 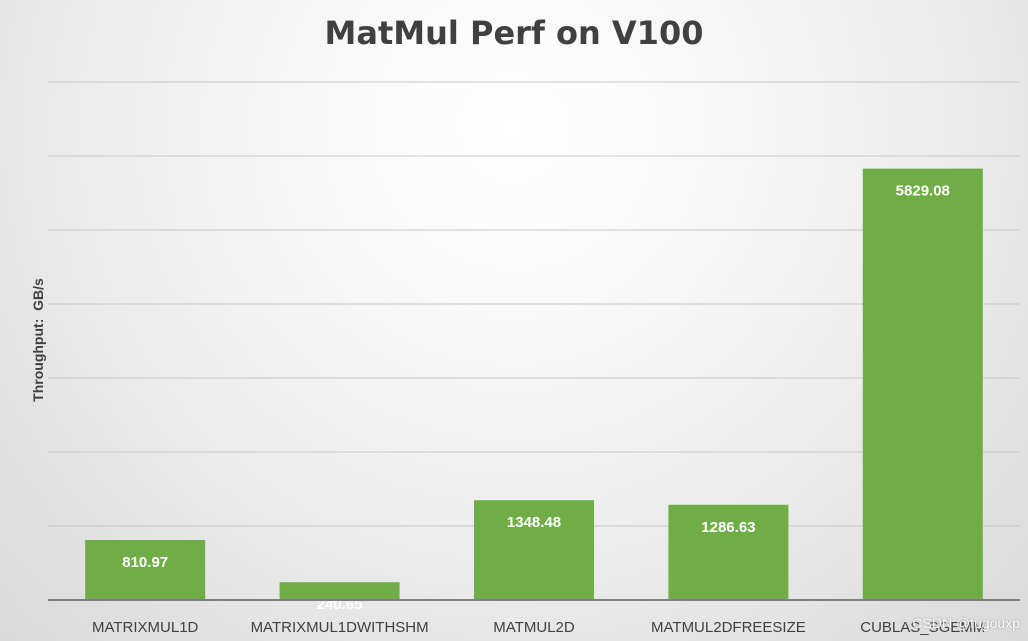 What do you see at coordinates (145, 627) in the screenshot?
I see `x-tick-label-0: MATRIXMUL1D` at bounding box center [145, 627].